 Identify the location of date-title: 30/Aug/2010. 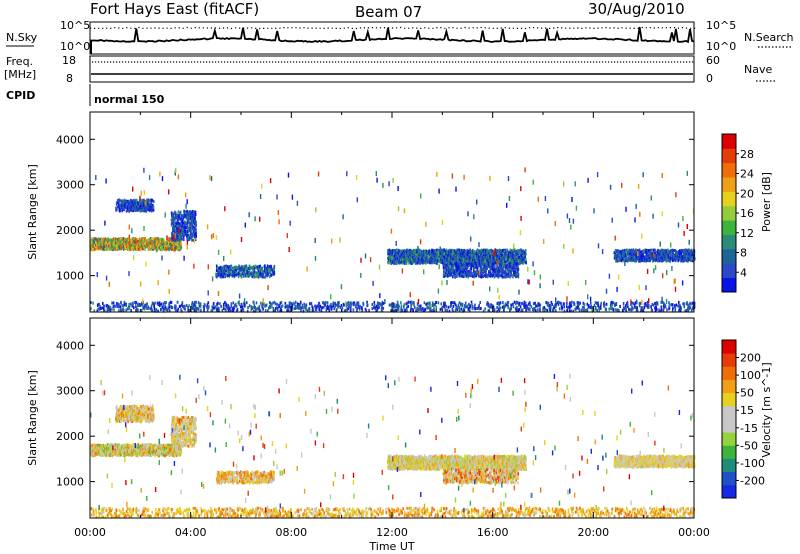
(636, 9).